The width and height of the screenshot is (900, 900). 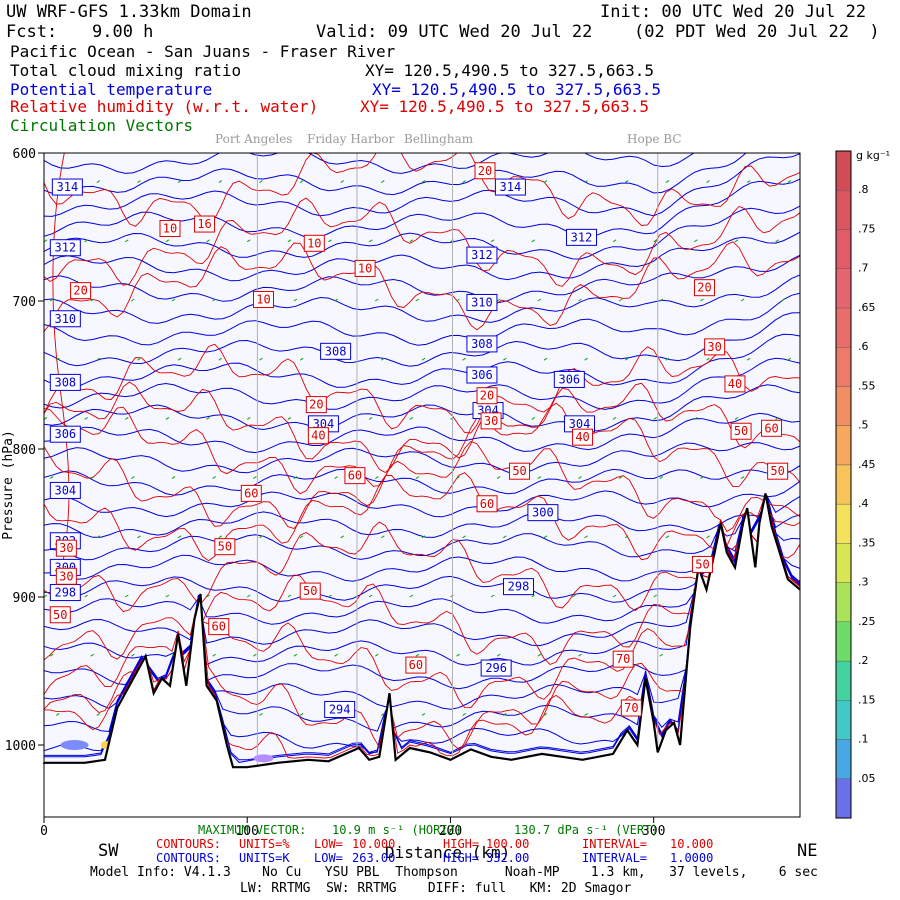 I want to click on theta-label: 296, so click(x=496, y=668).